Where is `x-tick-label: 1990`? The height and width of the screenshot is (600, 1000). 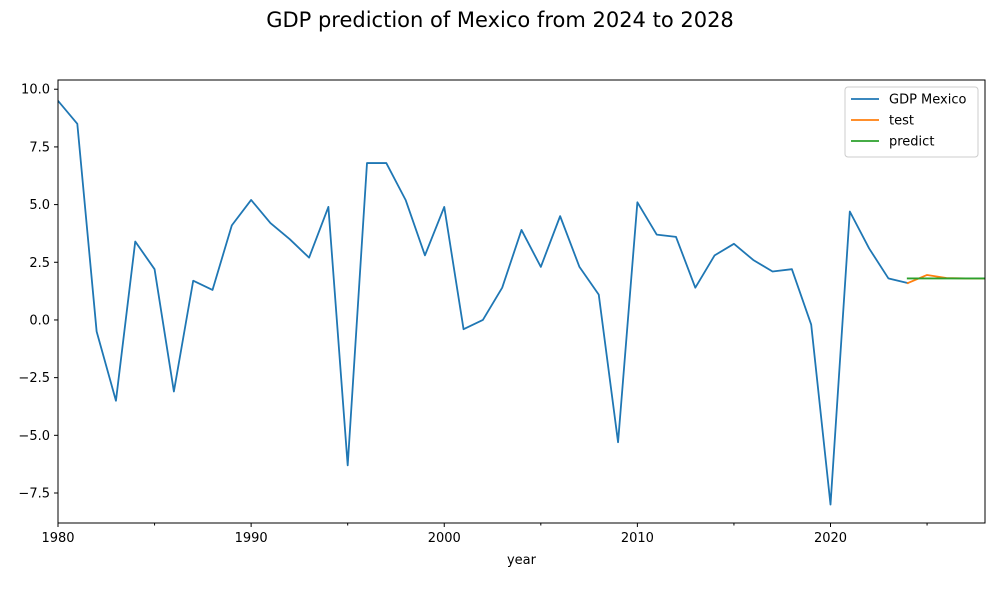 x-tick-label: 1990 is located at coordinates (251, 538).